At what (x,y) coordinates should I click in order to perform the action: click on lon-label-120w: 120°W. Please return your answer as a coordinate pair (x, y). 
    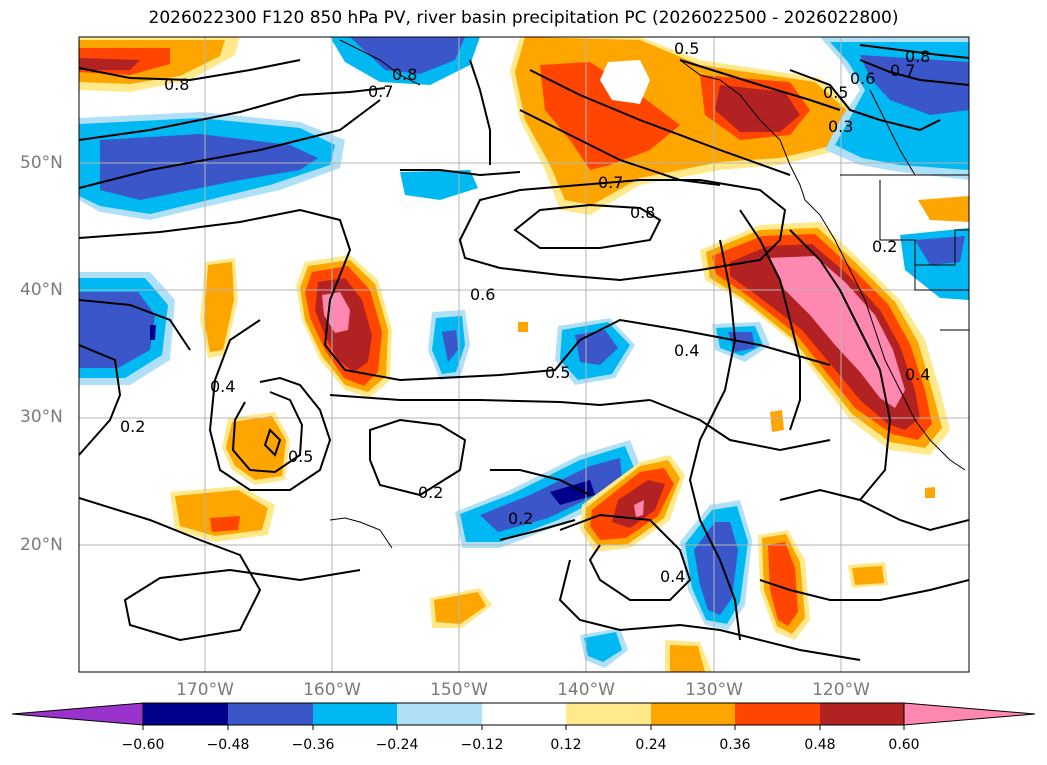
    Looking at the image, I should click on (841, 690).